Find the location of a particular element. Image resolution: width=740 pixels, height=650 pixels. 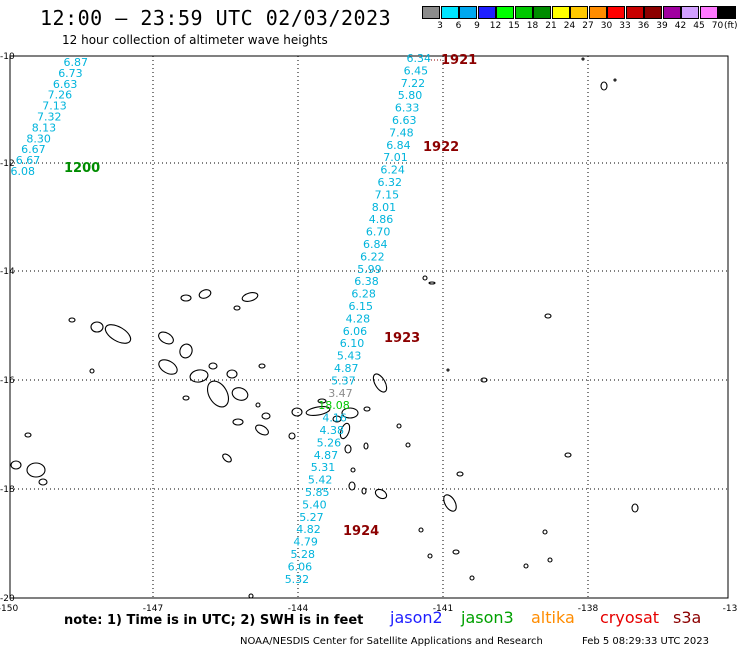

satellite-name: altika is located at coordinates (553, 617).